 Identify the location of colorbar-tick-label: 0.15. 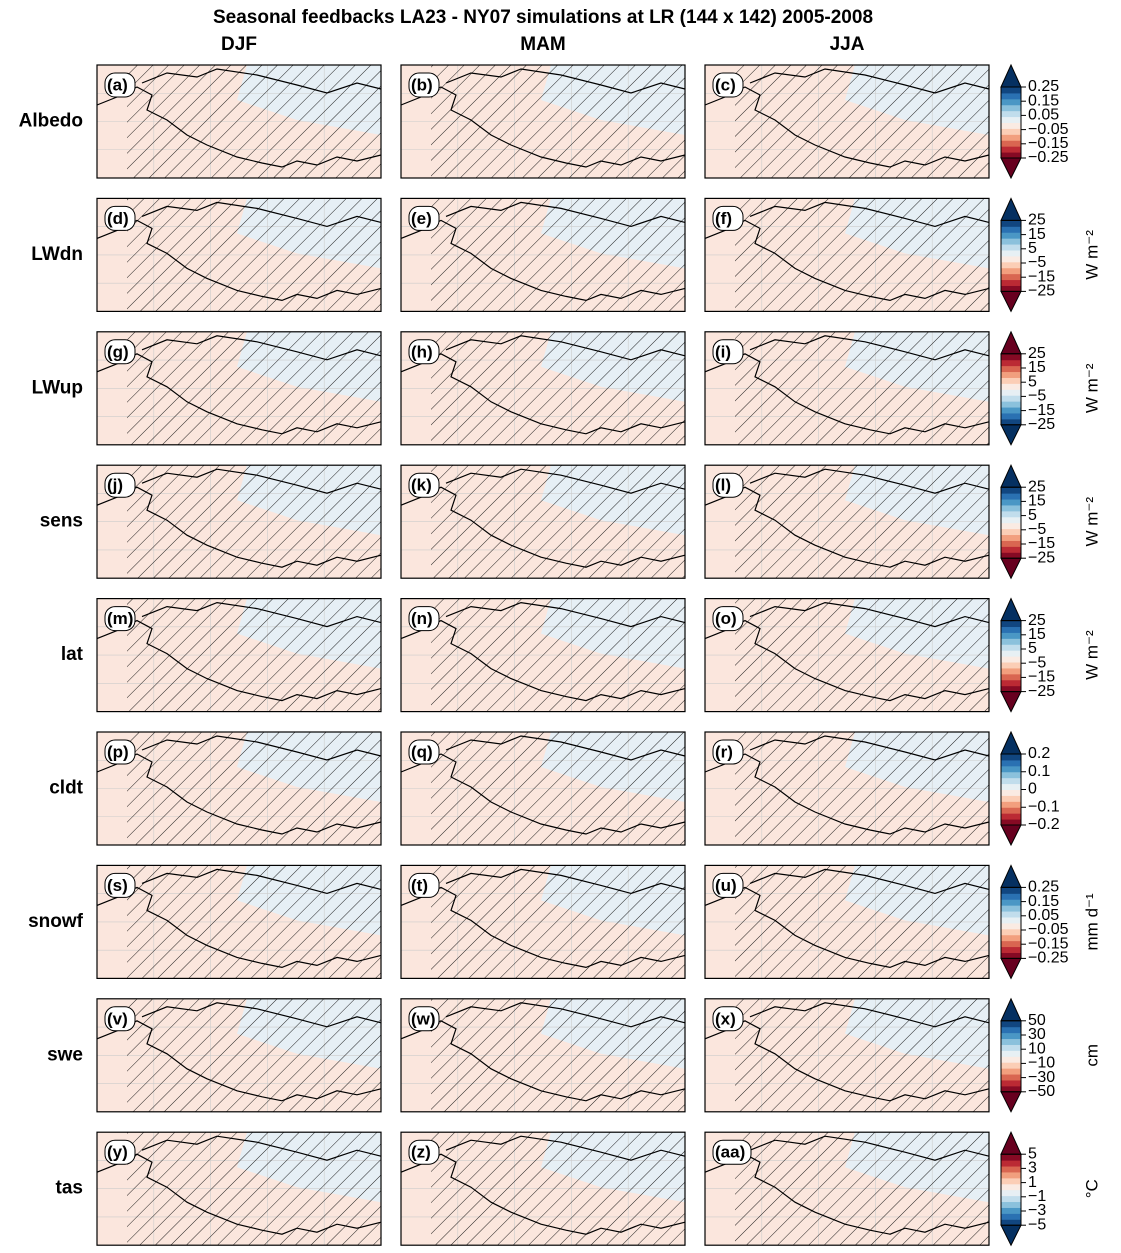
(1043, 901).